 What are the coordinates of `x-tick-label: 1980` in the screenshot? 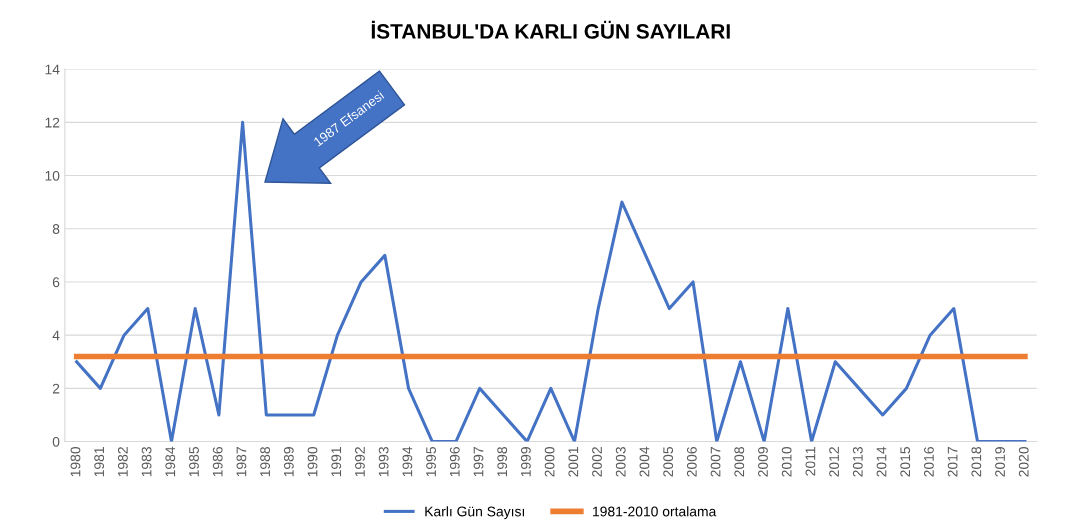 It's located at (75, 461).